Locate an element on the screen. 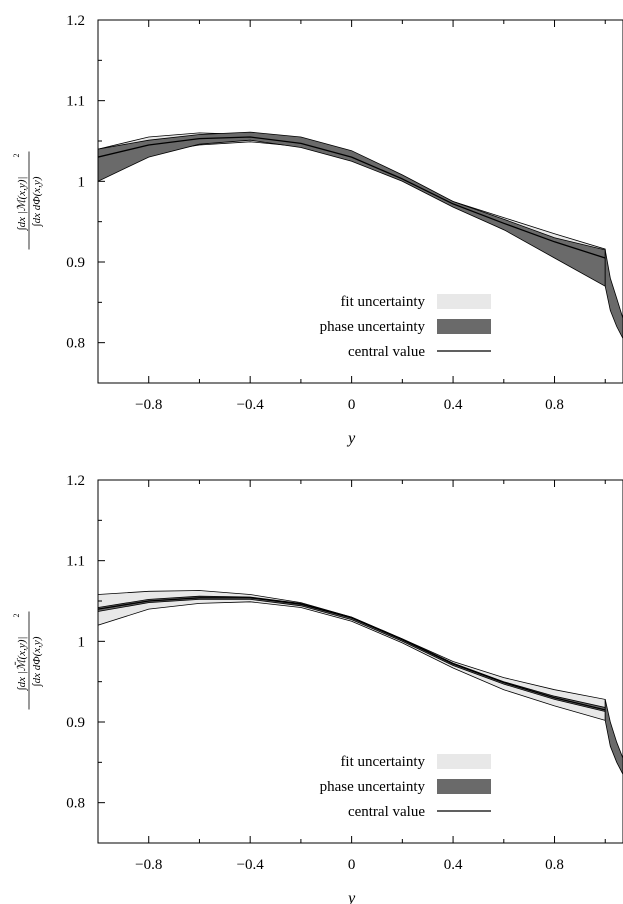 This screenshot has height=904, width=623. y-axis-label: ∫dx |ℳ̄(x,y)| 2 ∫dx dΦ(x,y) is located at coordinates (27, 660).